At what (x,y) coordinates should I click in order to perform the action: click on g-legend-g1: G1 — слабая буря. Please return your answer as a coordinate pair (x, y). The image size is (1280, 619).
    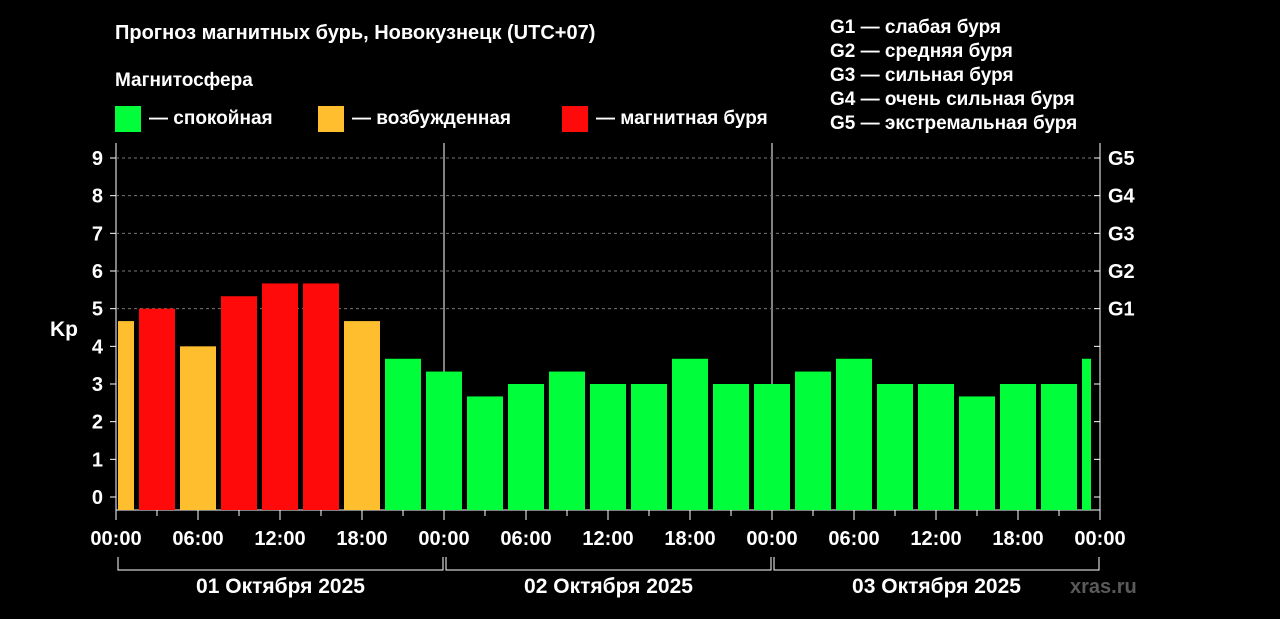
    Looking at the image, I should click on (916, 27).